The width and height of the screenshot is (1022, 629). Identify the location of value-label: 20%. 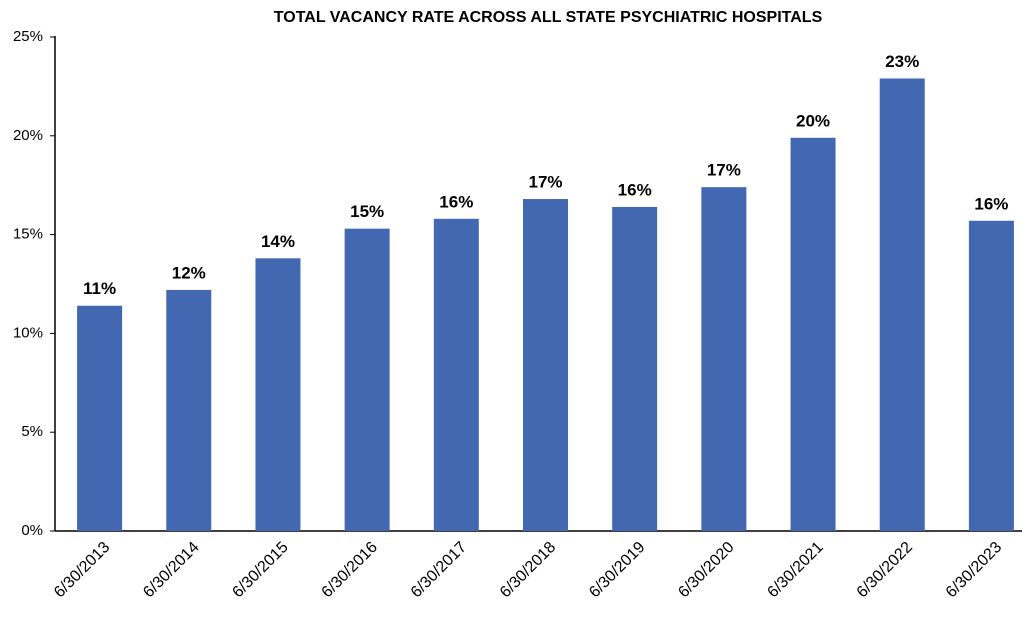
(813, 120).